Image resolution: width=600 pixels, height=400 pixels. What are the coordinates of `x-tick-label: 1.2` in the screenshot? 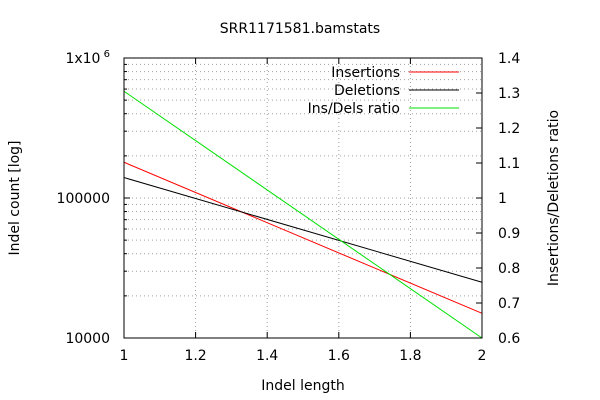 It's located at (195, 356).